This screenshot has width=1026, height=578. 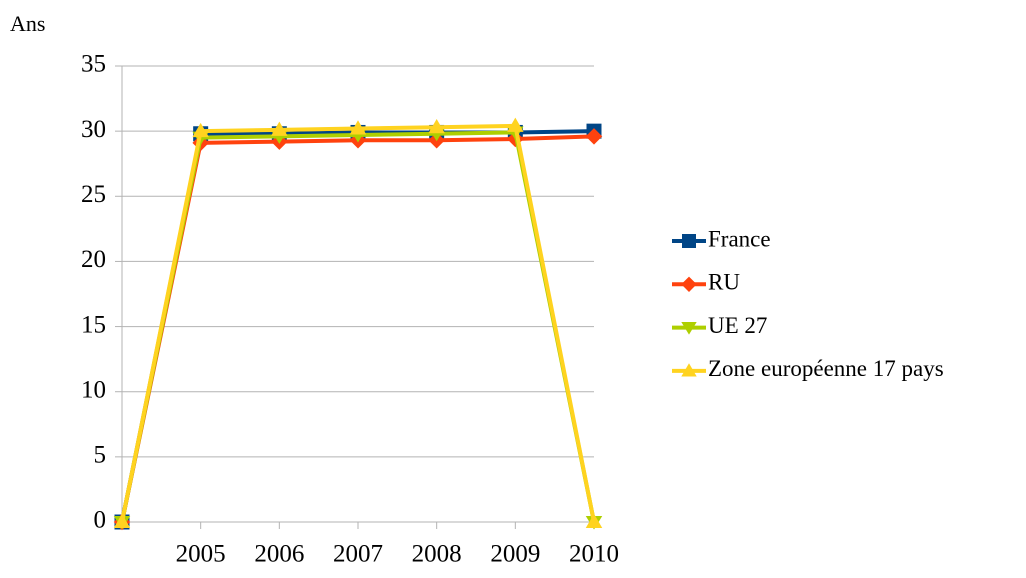 I want to click on y-tick-label: 0, so click(x=100, y=520).